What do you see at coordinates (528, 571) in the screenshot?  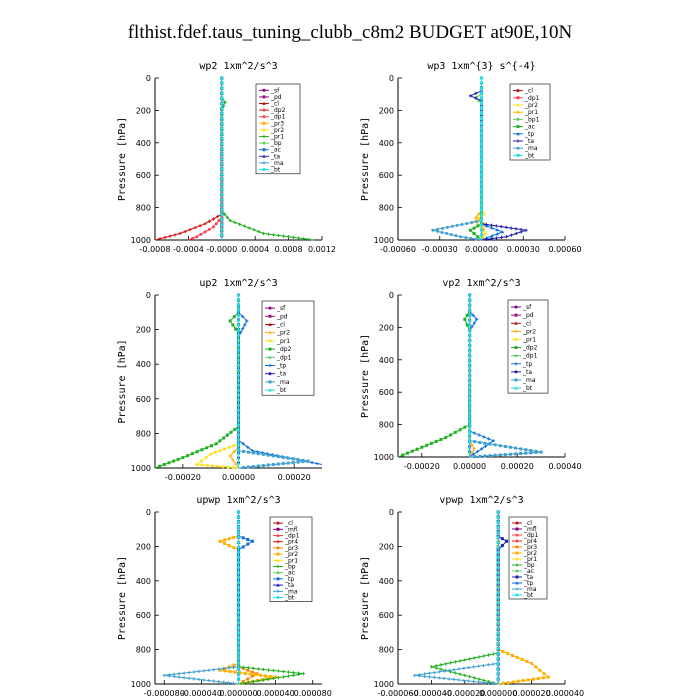 I see `legend-label: _ac` at bounding box center [528, 571].